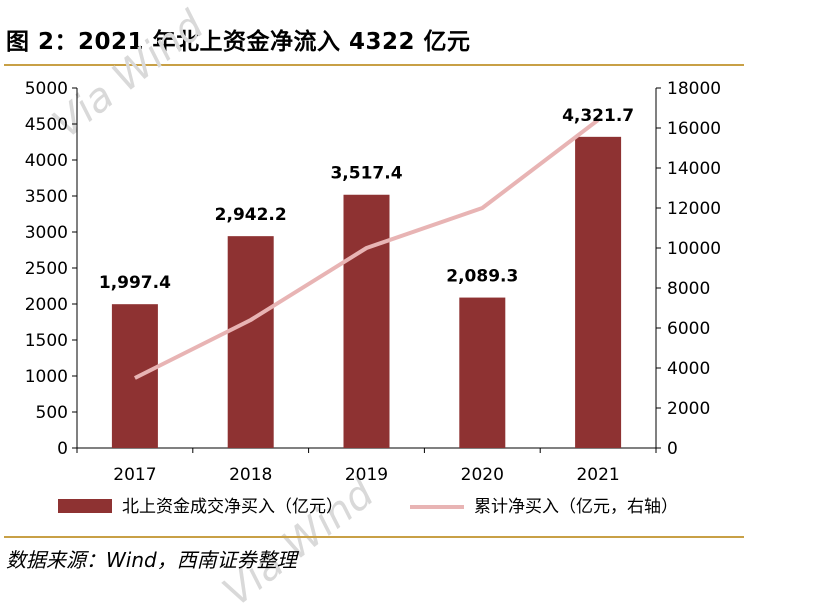  What do you see at coordinates (374, 65) in the screenshot?
I see `top-rule` at bounding box center [374, 65].